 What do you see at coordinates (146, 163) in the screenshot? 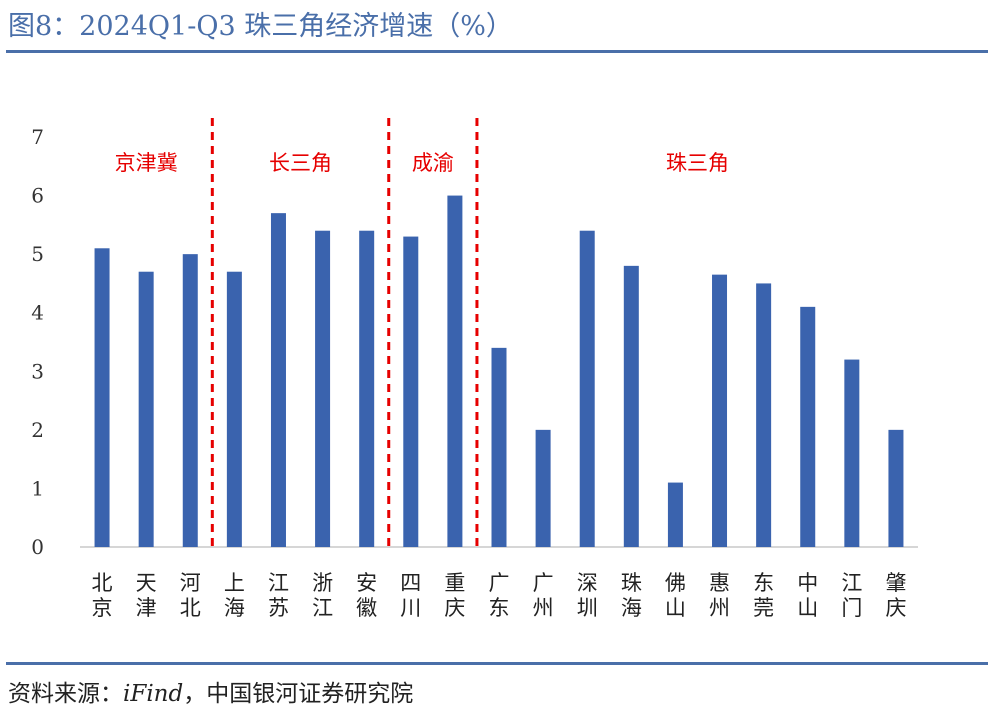
I see `region-label: 京津冀` at bounding box center [146, 163].